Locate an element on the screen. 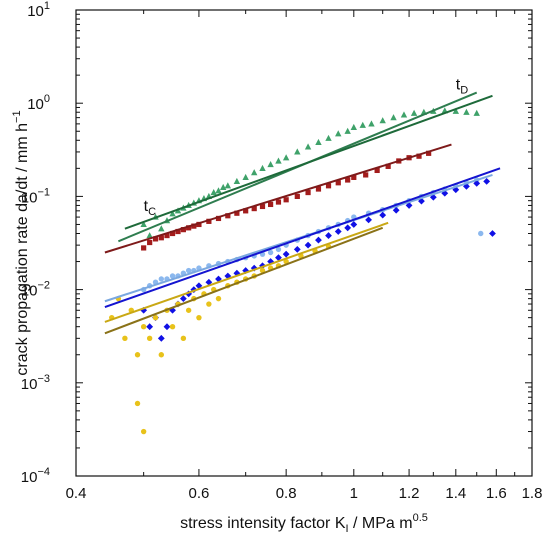 The height and width of the screenshot is (536, 550). y-tick-label: 10⁰ is located at coordinates (38, 103).